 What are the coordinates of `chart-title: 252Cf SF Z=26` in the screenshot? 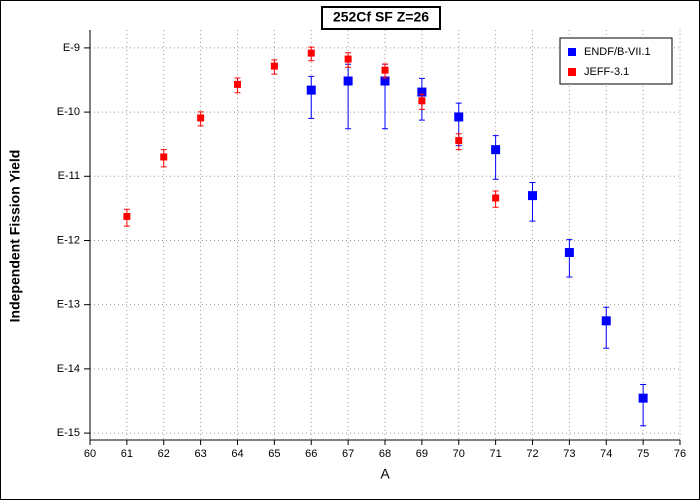 It's located at (381, 17).